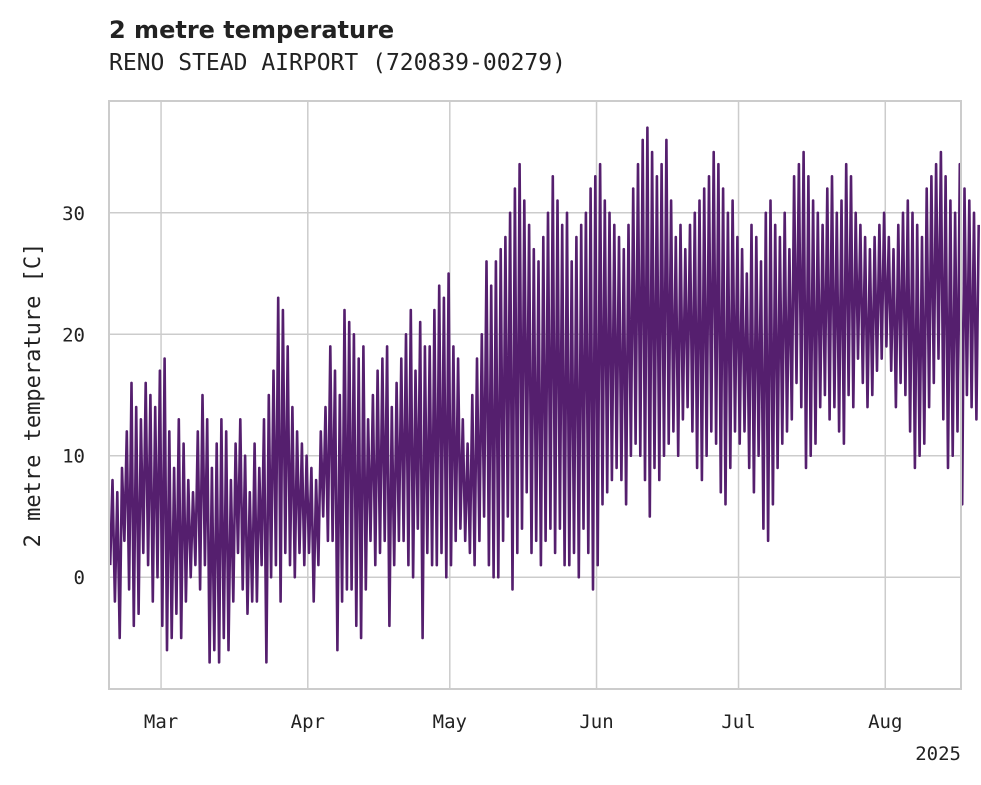  Describe the element at coordinates (161, 722) in the screenshot. I see `x-tick-label: Mar` at that location.